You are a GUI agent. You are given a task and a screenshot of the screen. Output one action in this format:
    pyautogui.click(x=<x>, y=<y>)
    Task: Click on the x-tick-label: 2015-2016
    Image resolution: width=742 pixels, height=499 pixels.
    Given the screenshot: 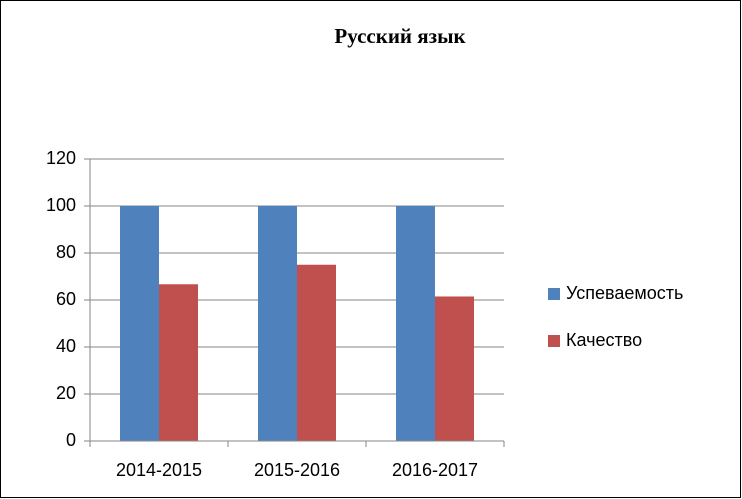 What is the action you would take?
    pyautogui.click(x=297, y=470)
    